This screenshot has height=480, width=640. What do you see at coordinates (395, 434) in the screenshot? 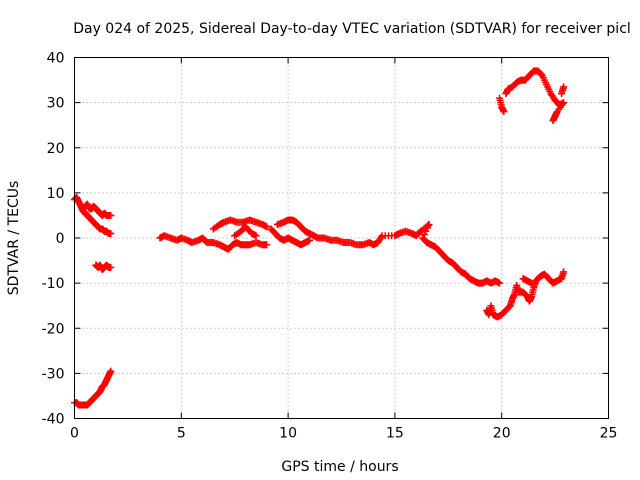
I see `x-tick-label: 15` at bounding box center [395, 434].